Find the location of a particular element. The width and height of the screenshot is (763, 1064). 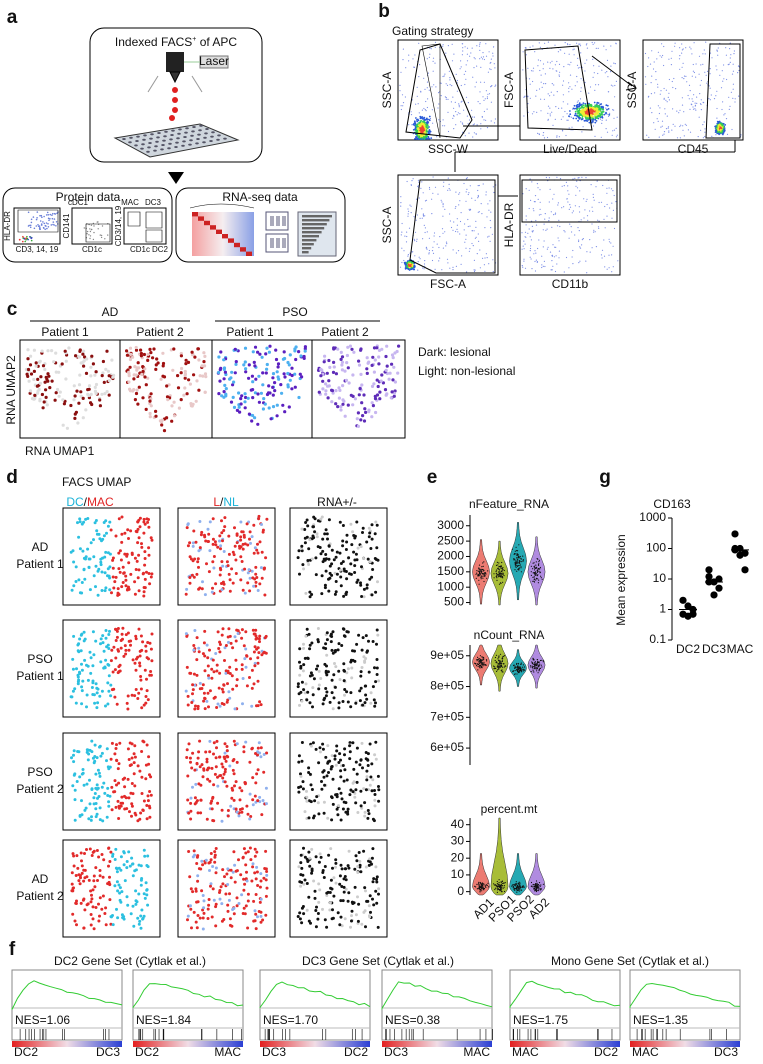

heat-cell is located at coordinates (213, 227).